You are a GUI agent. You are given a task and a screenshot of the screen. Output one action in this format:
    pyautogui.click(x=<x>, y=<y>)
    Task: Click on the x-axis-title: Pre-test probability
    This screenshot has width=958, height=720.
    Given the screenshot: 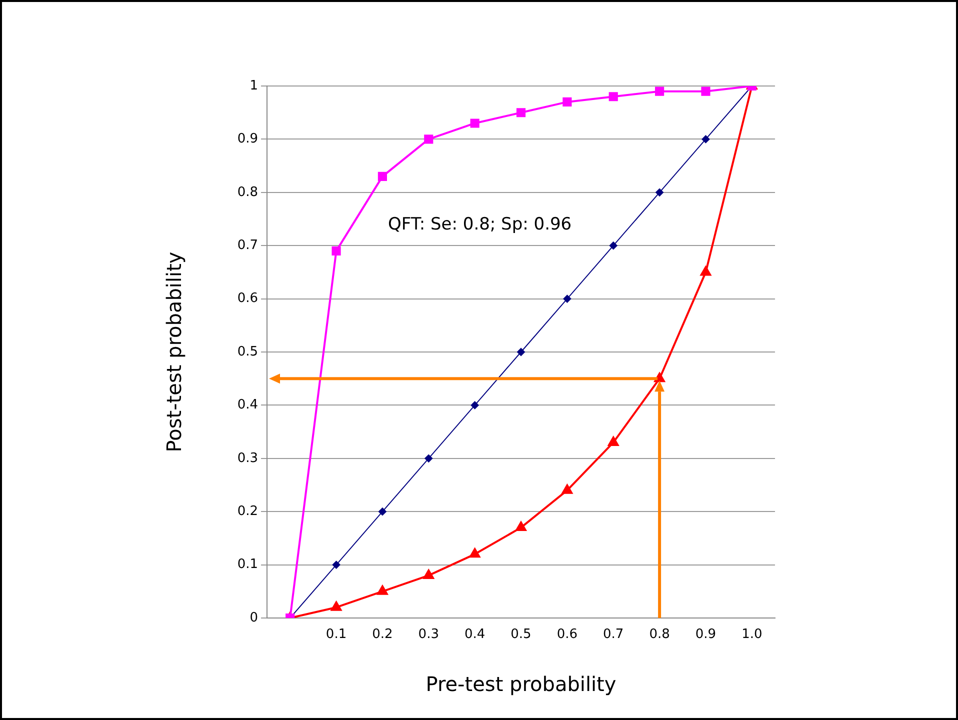 What is the action you would take?
    pyautogui.click(x=521, y=684)
    